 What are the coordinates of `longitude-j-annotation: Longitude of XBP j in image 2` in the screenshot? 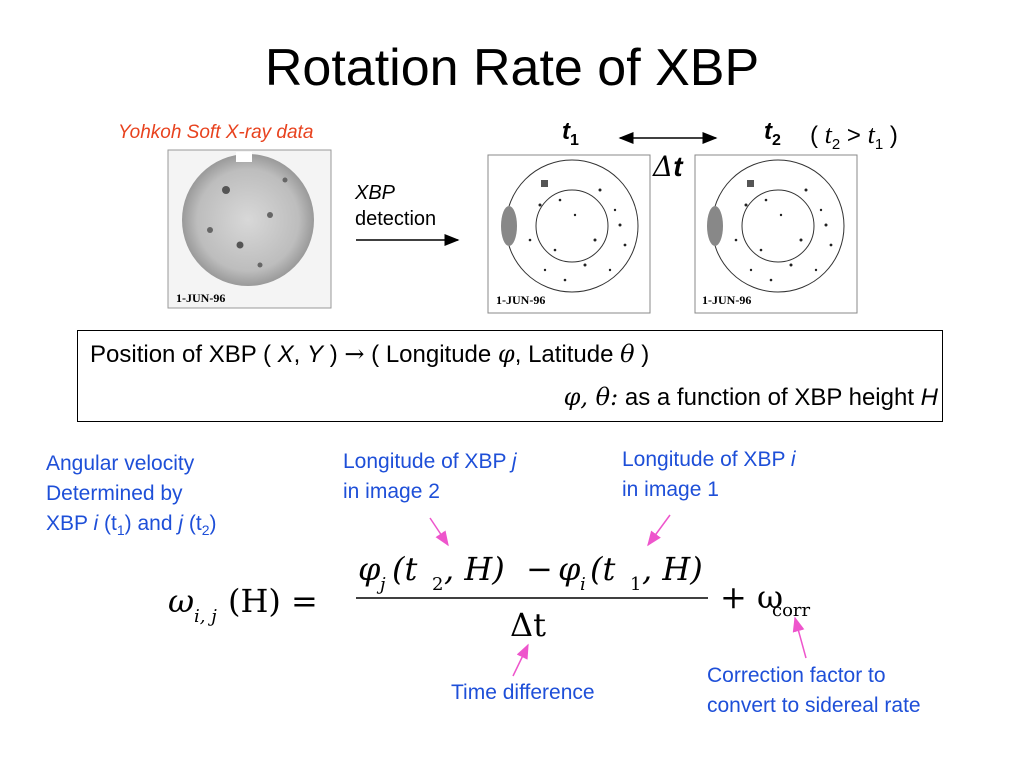 It's located at (430, 476).